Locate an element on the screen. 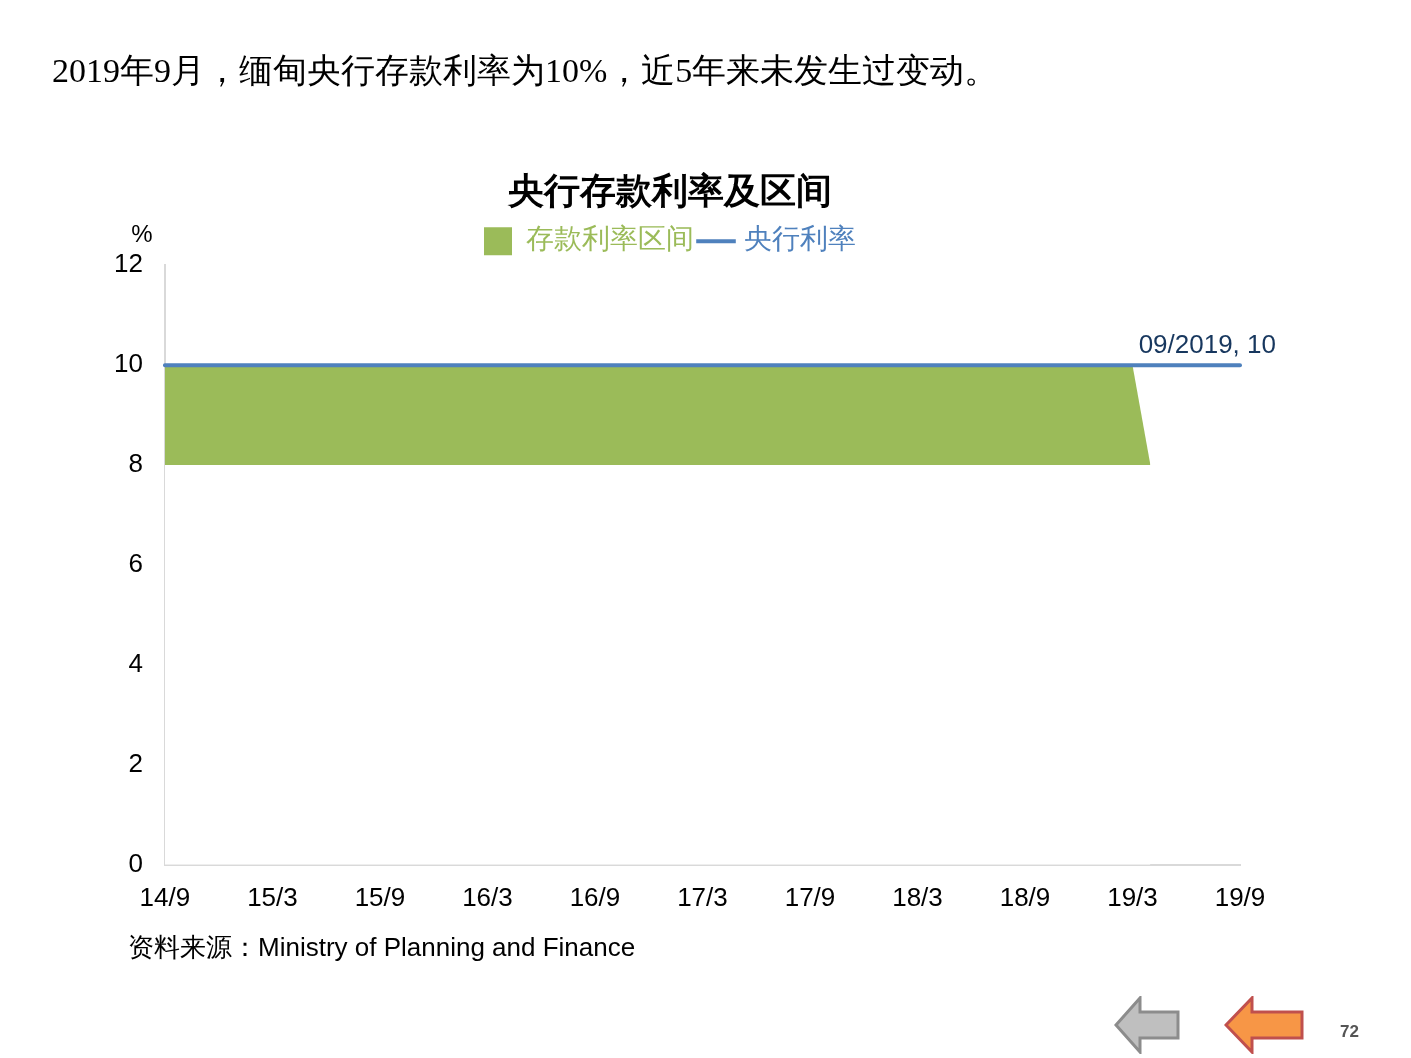  x-tick-label: 18/3 is located at coordinates (917, 896).